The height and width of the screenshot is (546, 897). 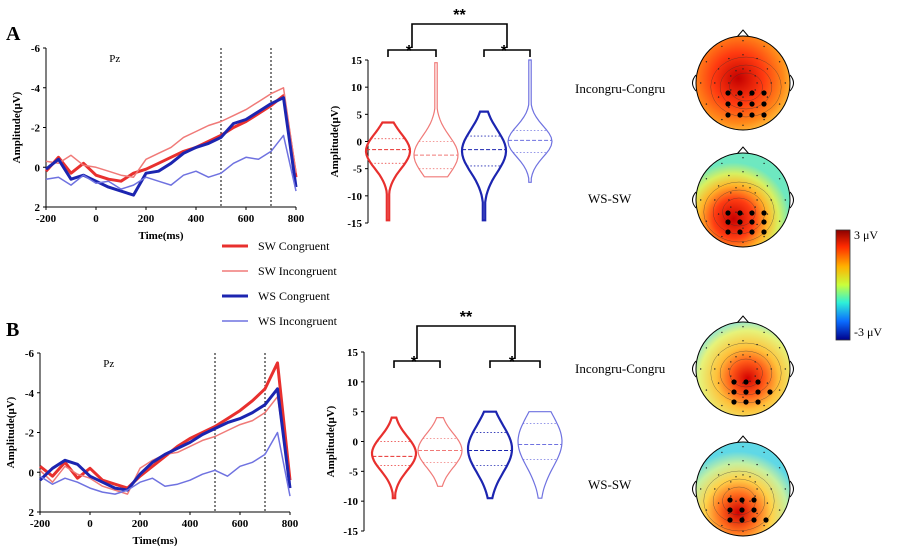 What do you see at coordinates (190, 524) in the screenshot?
I see `erp-x-tick-label: 400` at bounding box center [190, 524].